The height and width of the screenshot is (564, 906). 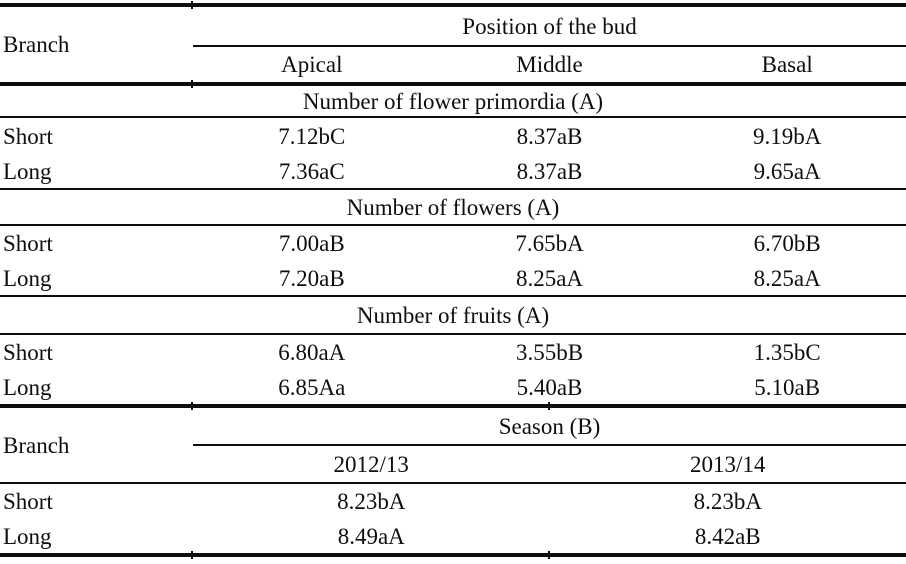 I want to click on column-header-middle: Middle, so click(x=549, y=64).